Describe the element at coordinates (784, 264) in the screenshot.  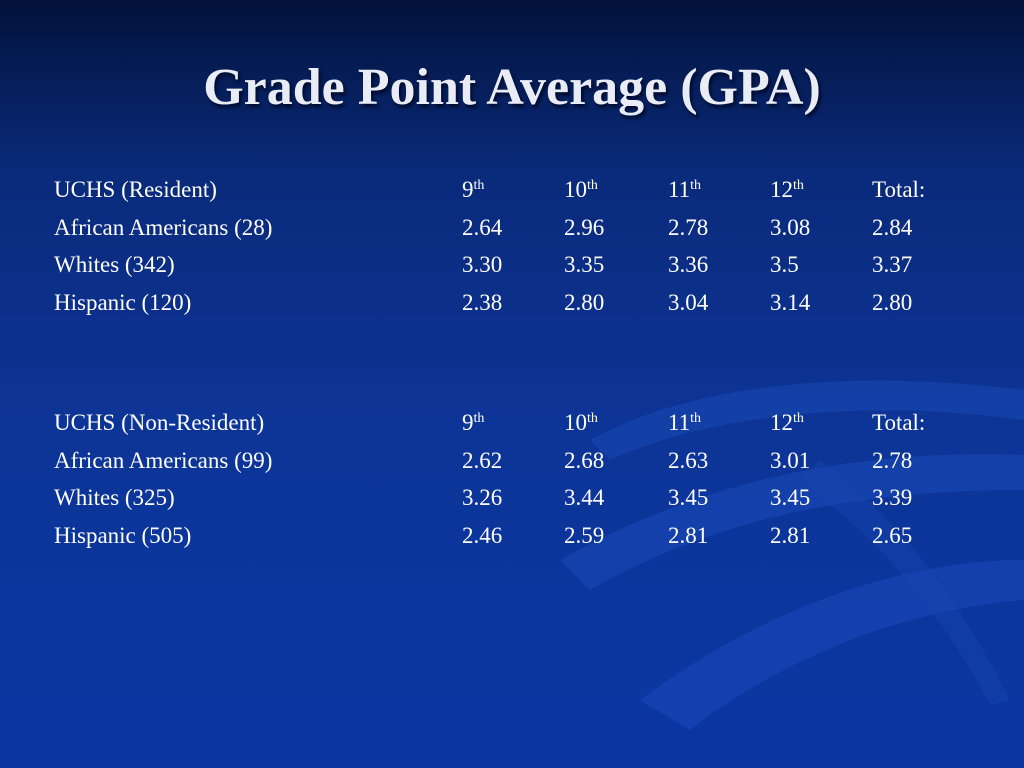
I see `gpa-cell: 3.5` at that location.